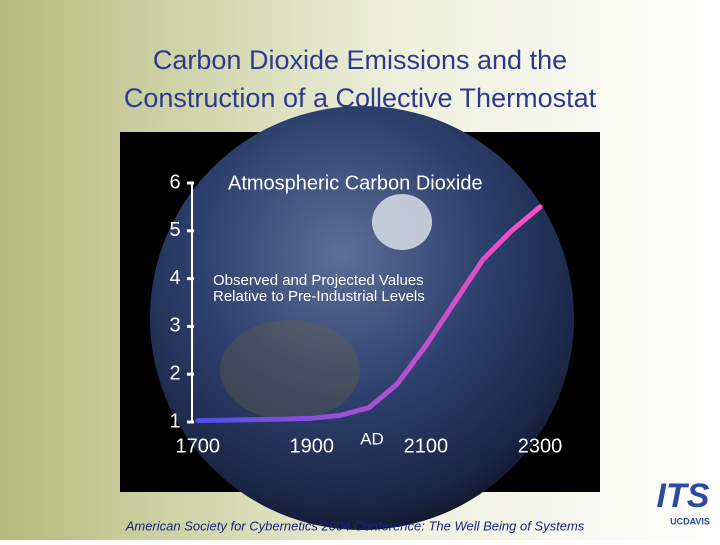 This screenshot has height=545, width=720. I want to click on annotation: Relative to Pre-Industrial Levels, so click(319, 296).